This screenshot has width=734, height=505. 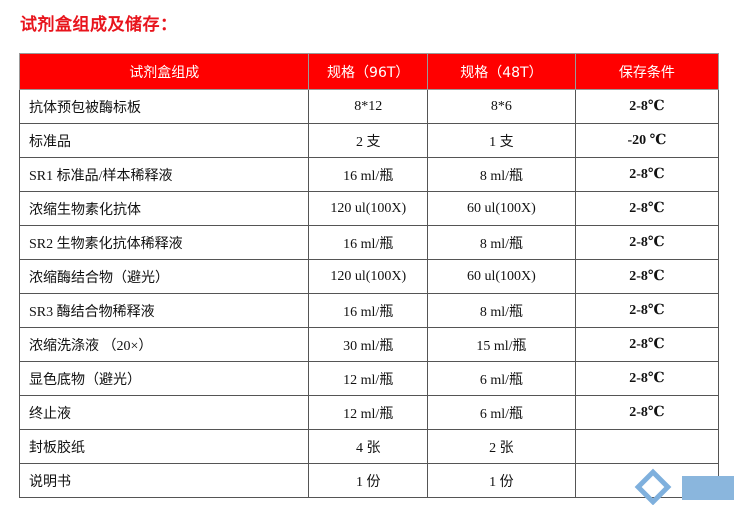 I want to click on component-cell: 浓缩酶结合物（避光）, so click(x=164, y=276).